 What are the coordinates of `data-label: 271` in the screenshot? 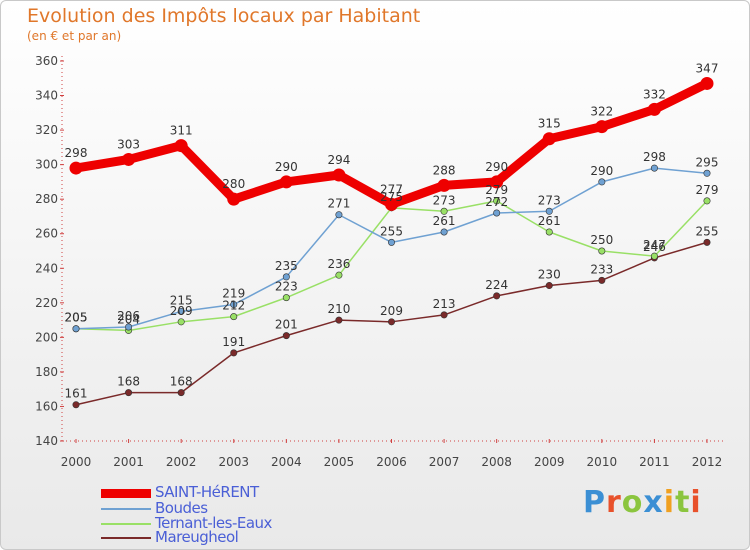 It's located at (338, 204).